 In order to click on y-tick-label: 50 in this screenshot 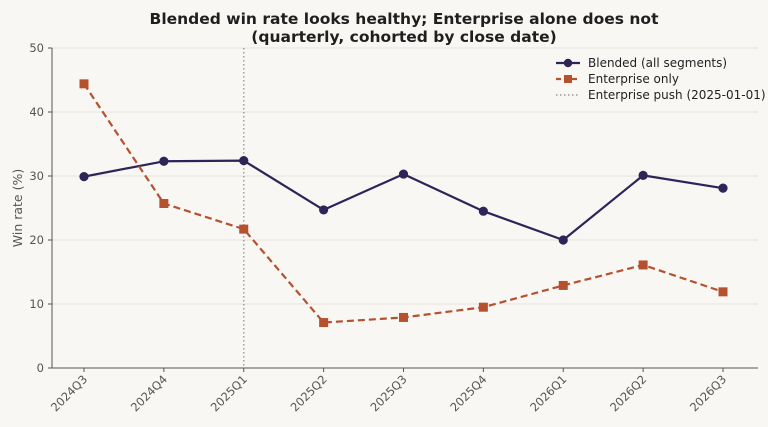, I will do `click(36, 48)`.